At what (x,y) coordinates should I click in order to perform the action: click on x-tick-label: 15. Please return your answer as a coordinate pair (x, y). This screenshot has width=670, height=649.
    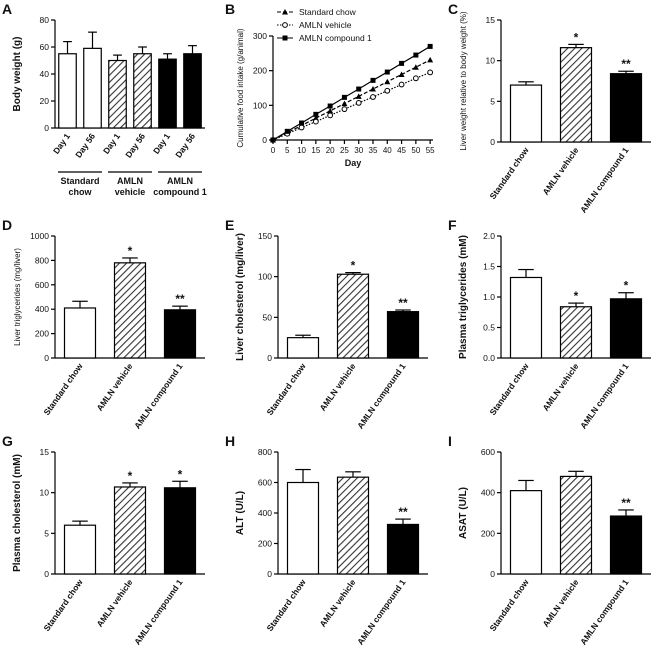
    Looking at the image, I should click on (315, 150).